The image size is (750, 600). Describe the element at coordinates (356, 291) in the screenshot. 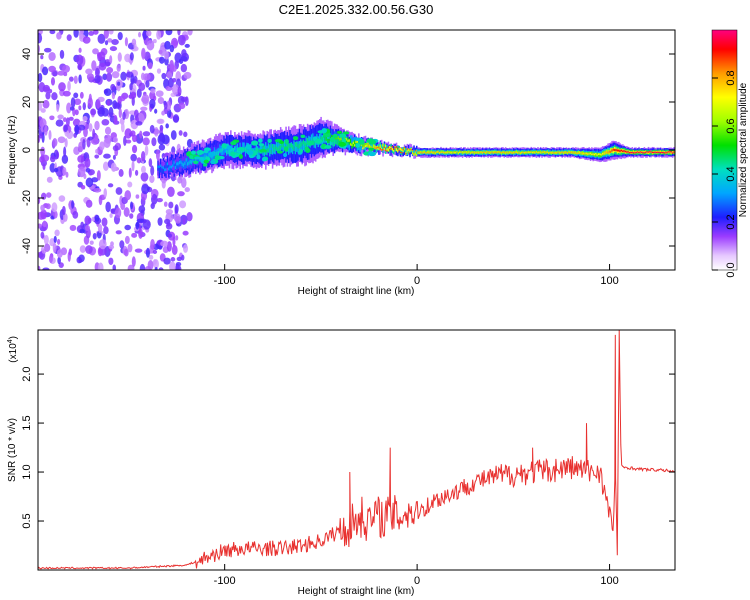

I see `spectrogram-x-axis-title: Height of straight line (km)` at that location.